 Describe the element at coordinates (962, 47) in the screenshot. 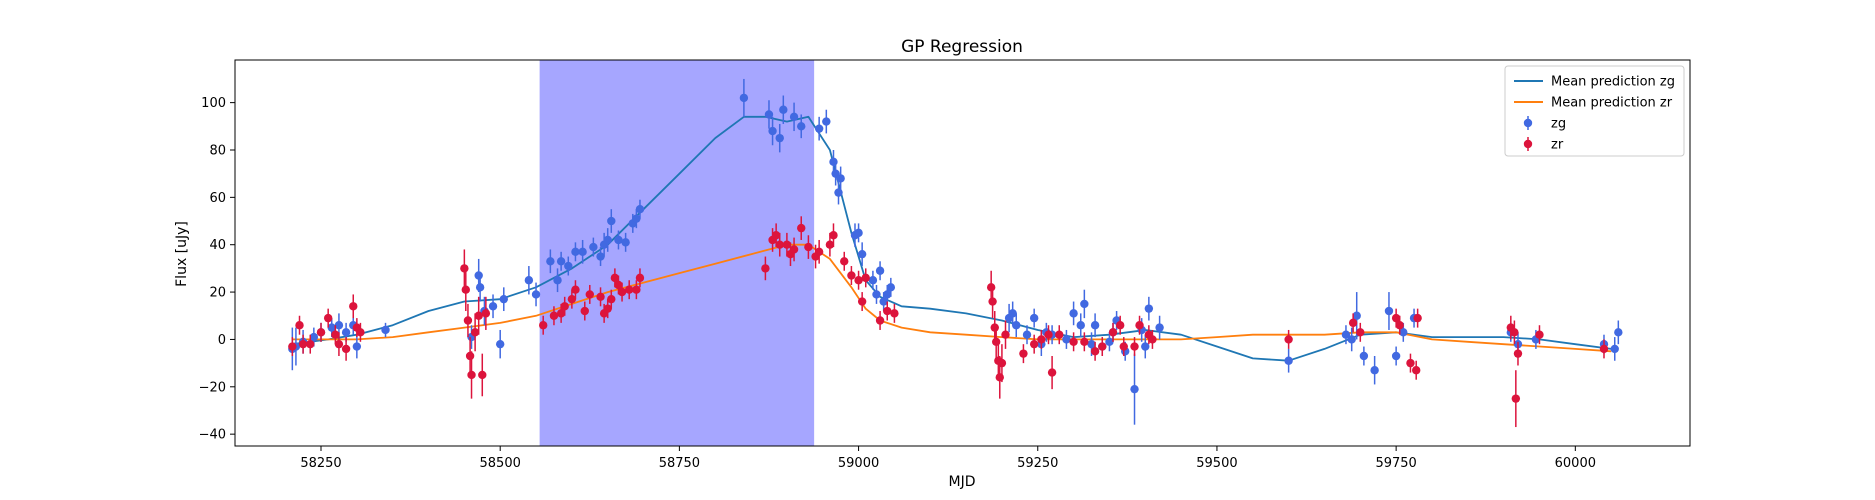

I see `chart-title: GP Regression` at that location.